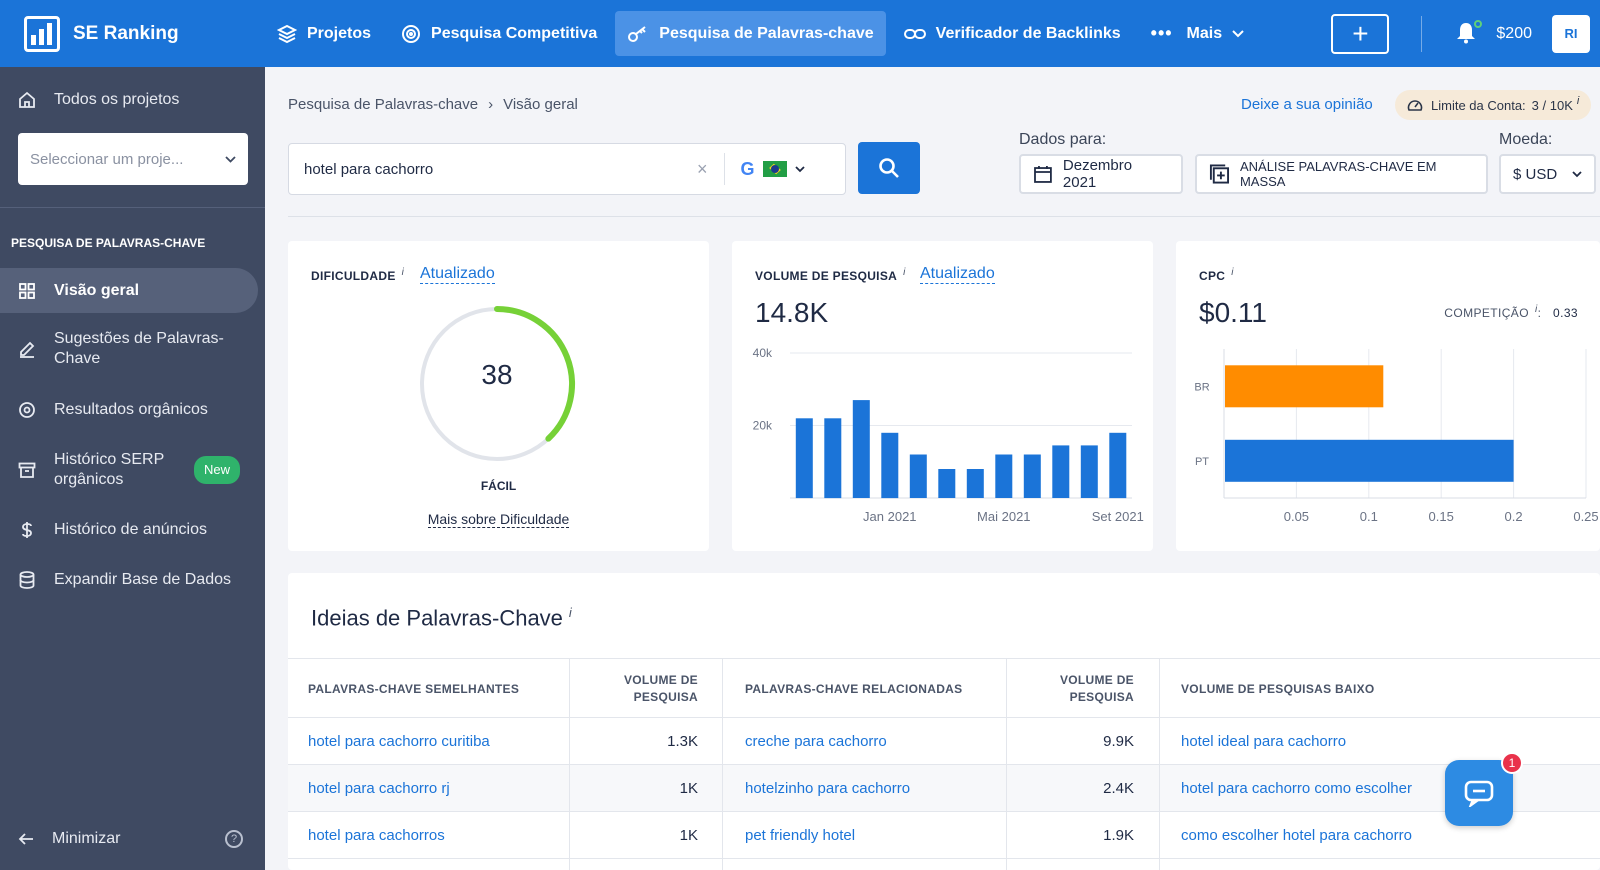  Describe the element at coordinates (792, 312) in the screenshot. I see `search-volume-value: 14.8K` at that location.